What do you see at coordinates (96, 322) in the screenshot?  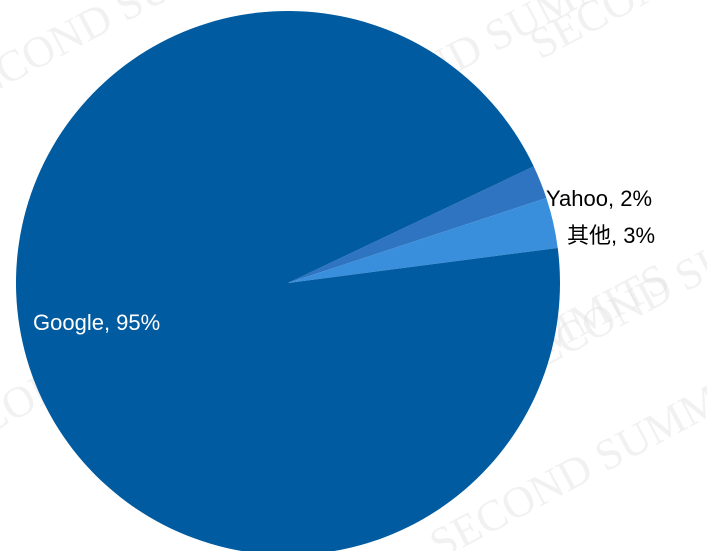 I see `slice-label-google: Google, 95%` at bounding box center [96, 322].